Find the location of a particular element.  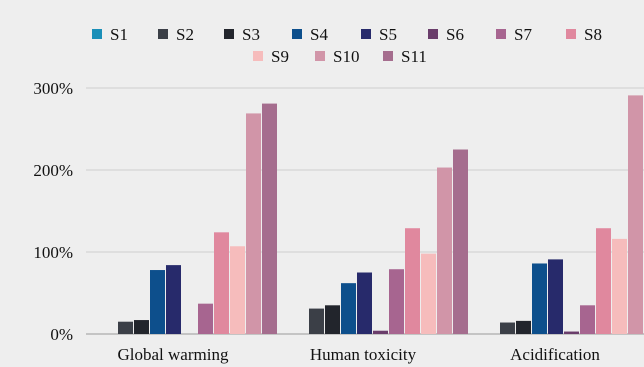

legend-label-s8: S8 is located at coordinates (593, 34).